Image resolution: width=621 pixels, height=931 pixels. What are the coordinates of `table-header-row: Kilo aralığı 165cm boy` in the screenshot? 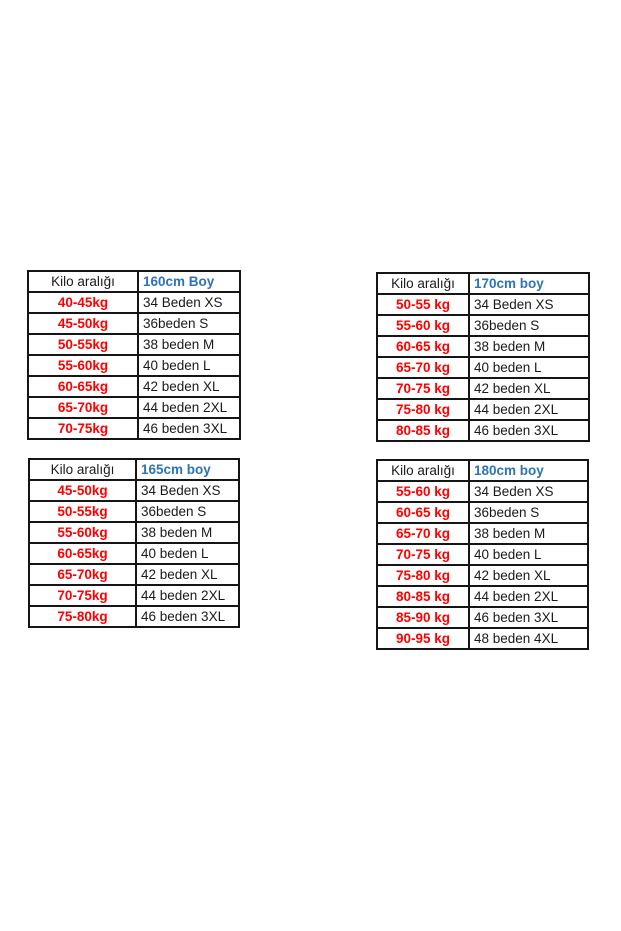 It's located at (134, 469).